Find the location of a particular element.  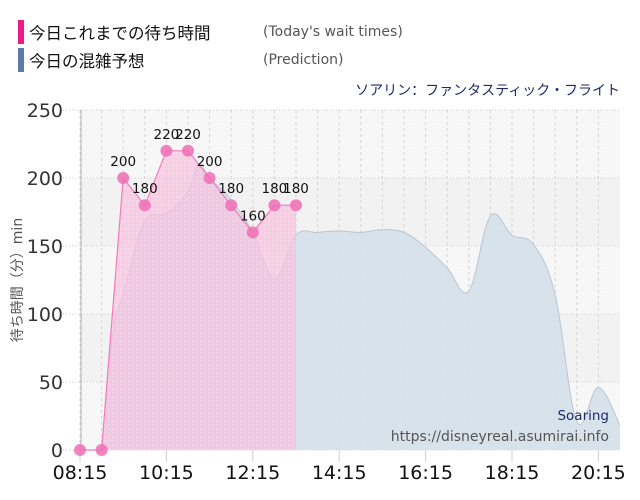

data-label: 160 is located at coordinates (253, 216).